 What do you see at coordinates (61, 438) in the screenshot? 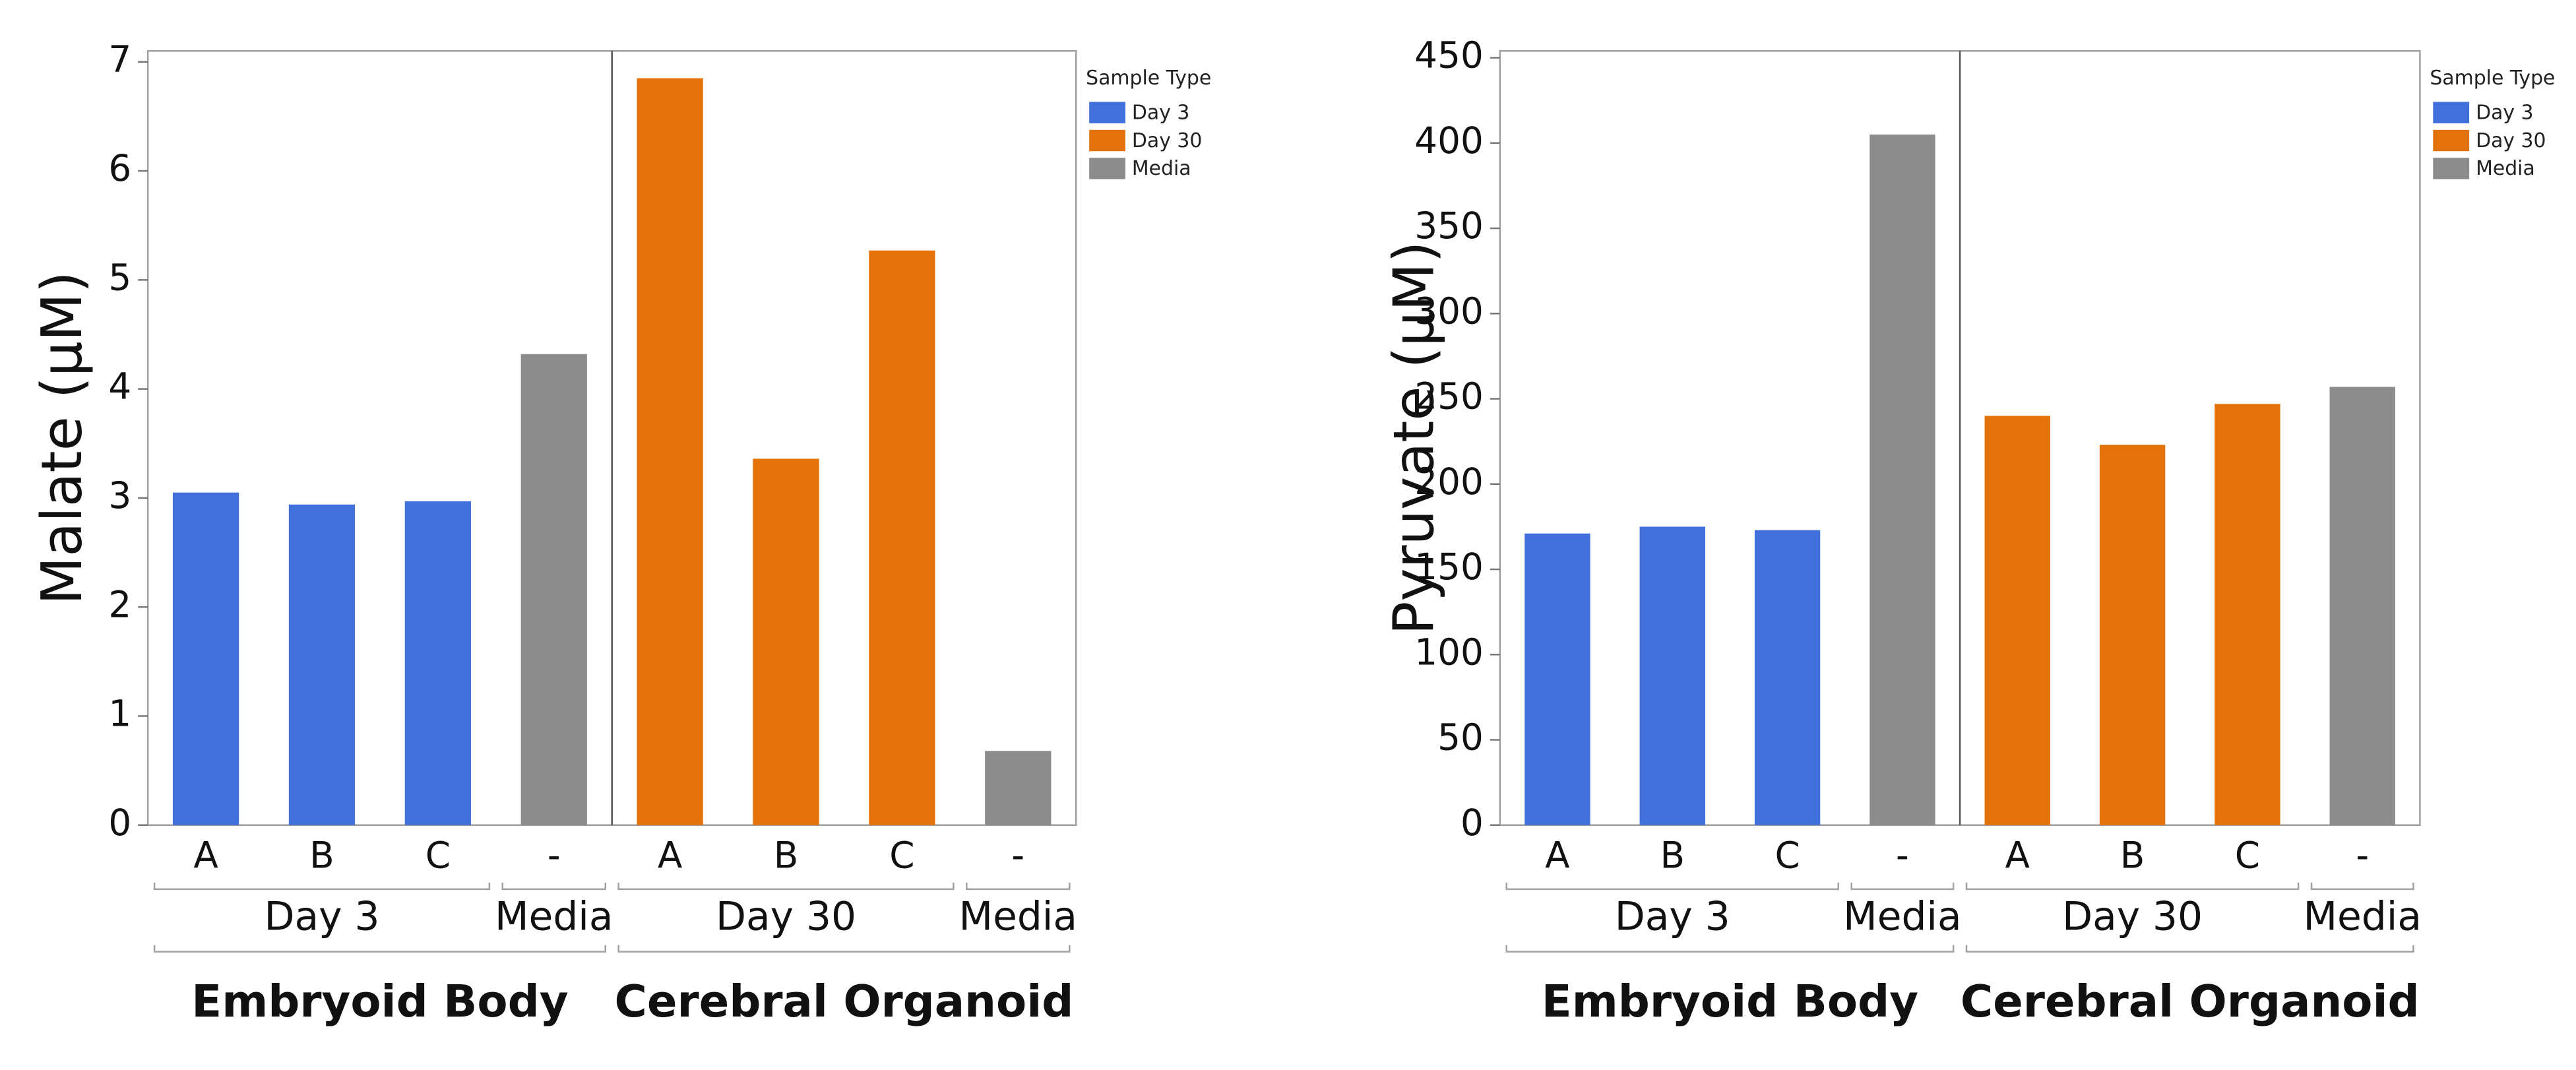
I see `y-axis-label: Malate (µM)` at bounding box center [61, 438].